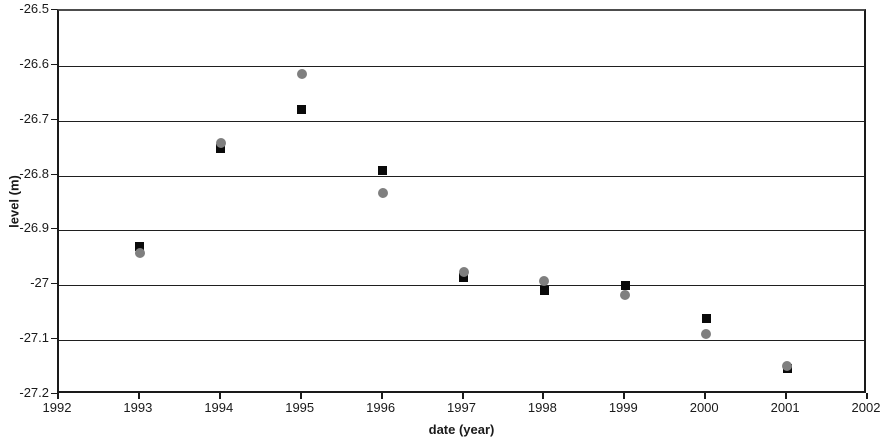 The width and height of the screenshot is (882, 442). Describe the element at coordinates (381, 407) in the screenshot. I see `x-tick-label: 1996` at that location.